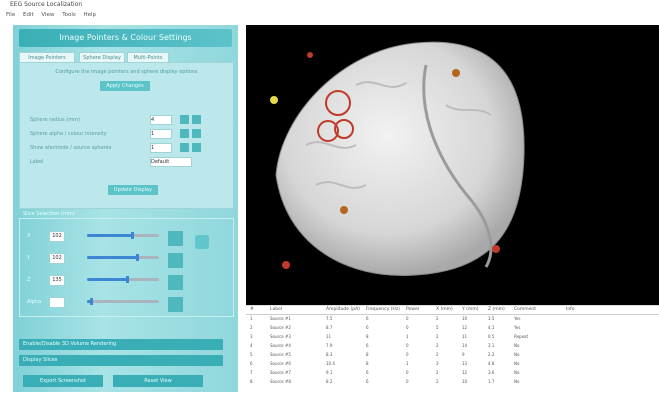 Image resolution: width=659 pixels, height=393 pixels. I want to click on table-row: 5 Source #5 8.3 8 0 2 9 2.2 No, so click(452, 355).